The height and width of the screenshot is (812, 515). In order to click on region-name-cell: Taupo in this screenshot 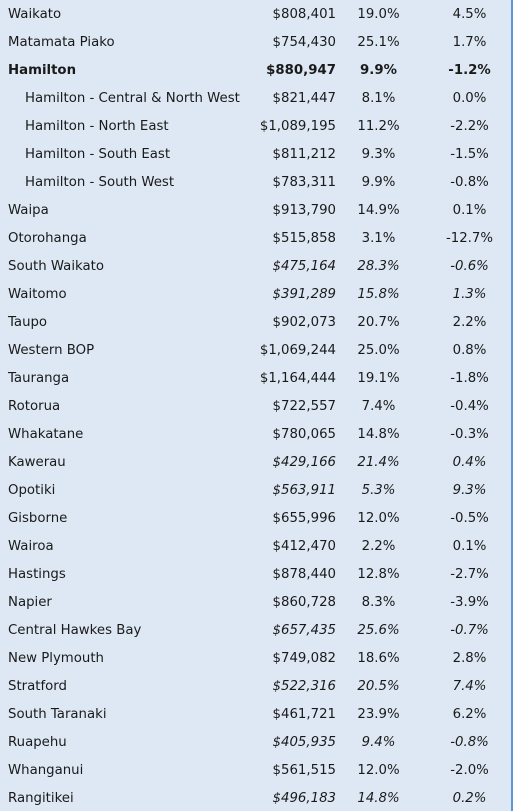, I will do `click(28, 322)`.